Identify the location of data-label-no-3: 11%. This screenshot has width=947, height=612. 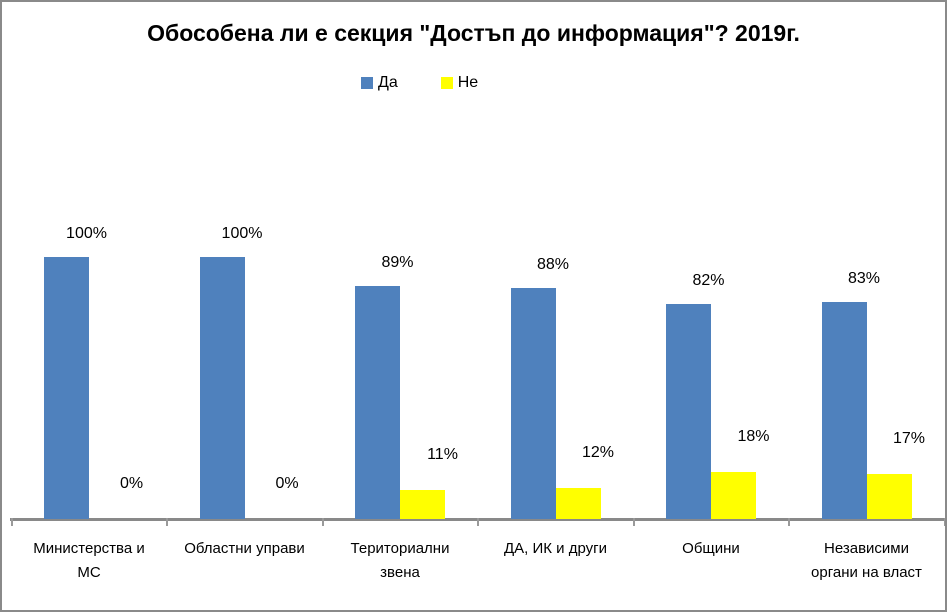
(442, 455).